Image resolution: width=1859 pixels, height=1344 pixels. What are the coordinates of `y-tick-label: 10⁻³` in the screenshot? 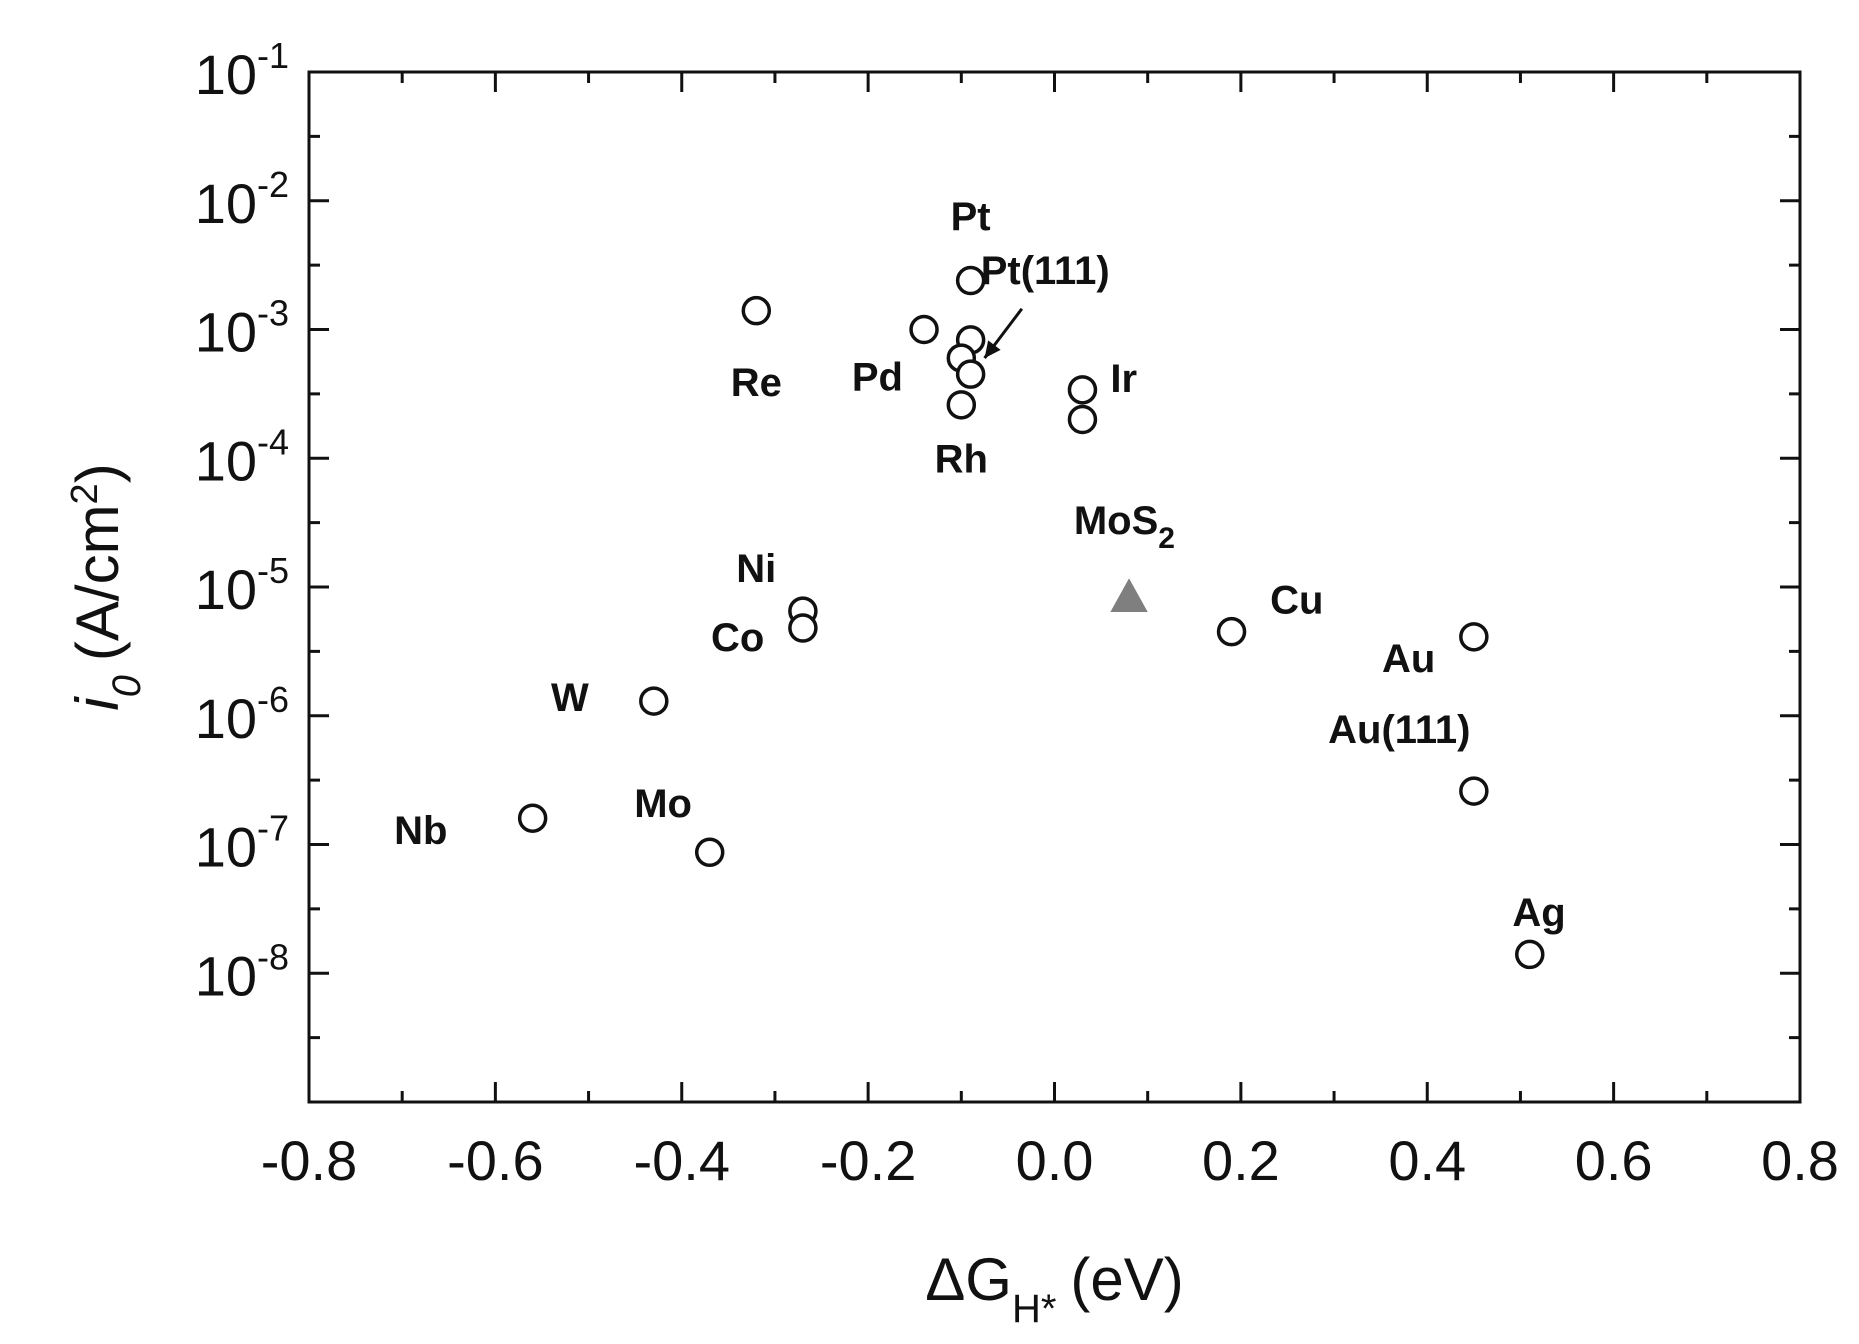 It's located at (242, 328).